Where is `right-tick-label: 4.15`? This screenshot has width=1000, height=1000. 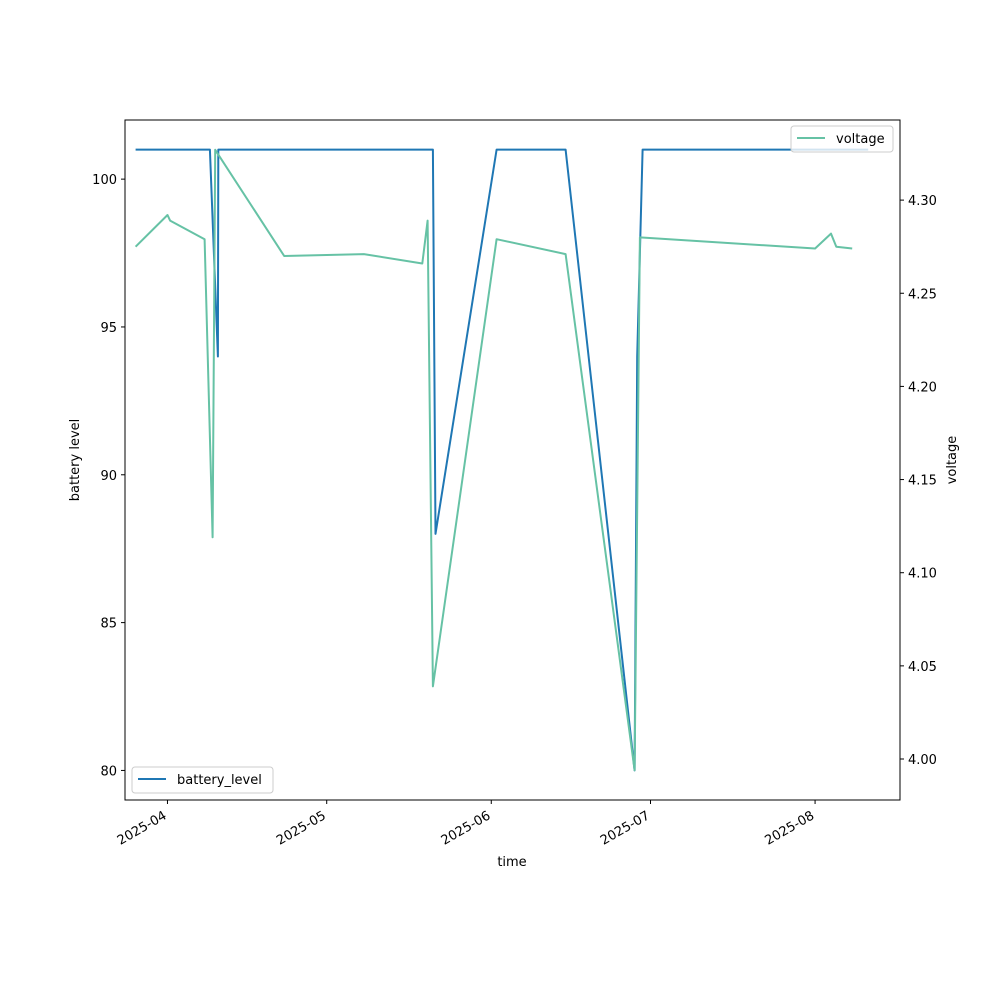 right-tick-label: 4.15 is located at coordinates (922, 481).